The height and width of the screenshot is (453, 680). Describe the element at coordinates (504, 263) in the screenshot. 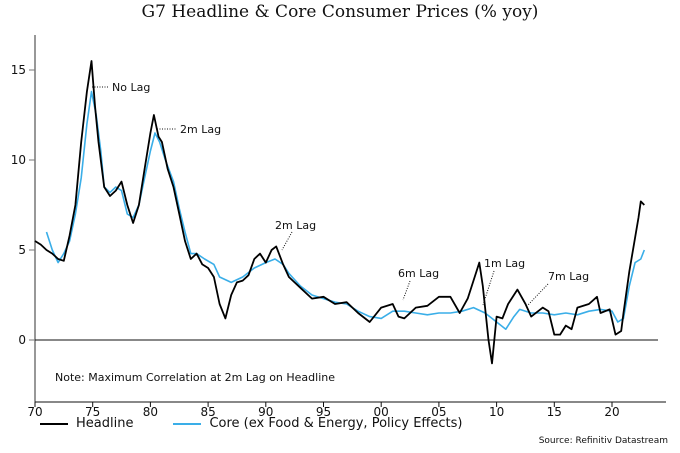

I see `annotation-label: 1m Lag` at that location.